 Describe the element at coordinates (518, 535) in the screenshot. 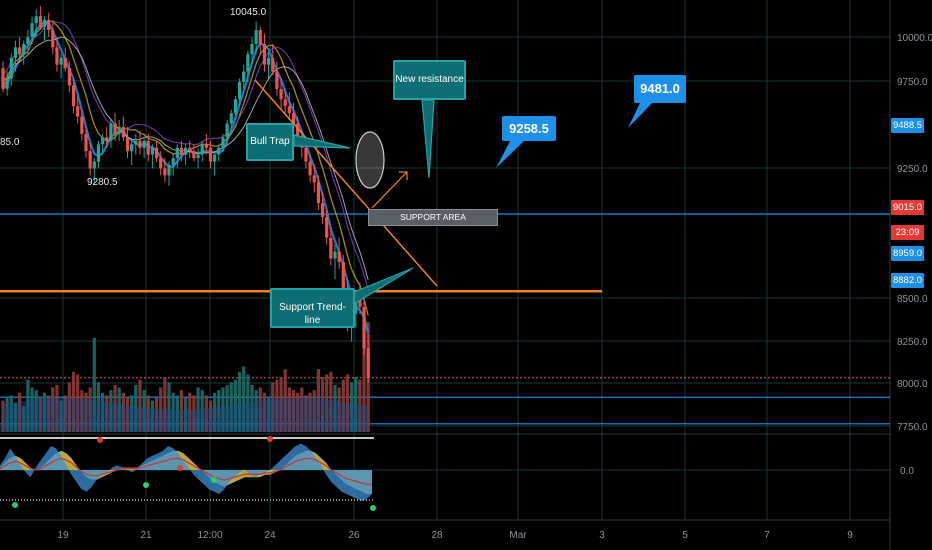

I see `x-tick-label: Mar` at that location.